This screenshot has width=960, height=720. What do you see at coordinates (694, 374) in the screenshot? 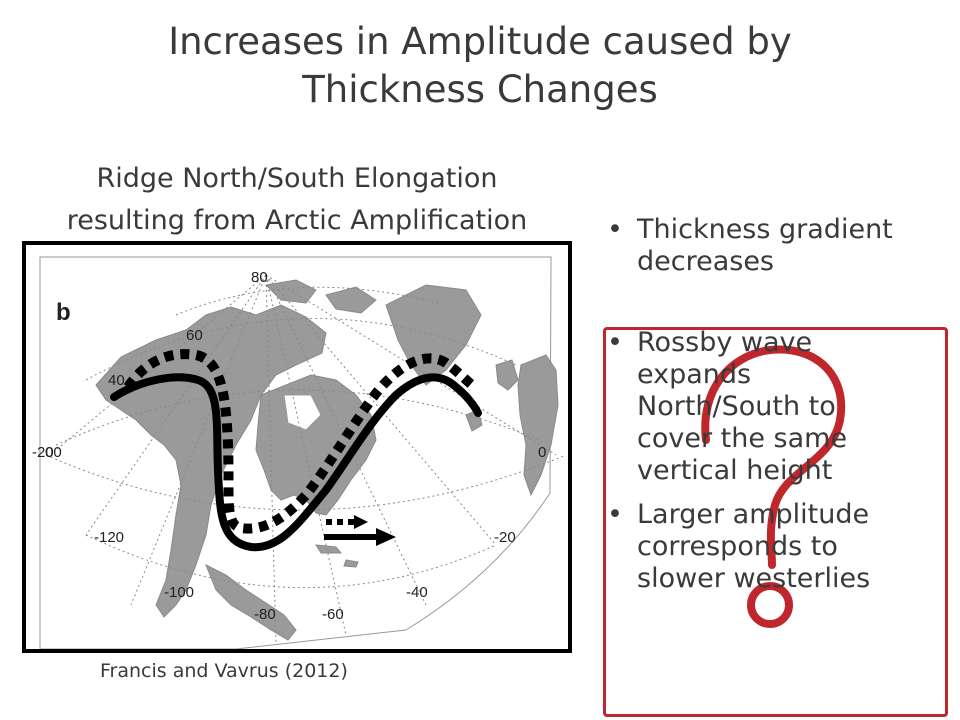
I see `bullet-line: expands` at bounding box center [694, 374].